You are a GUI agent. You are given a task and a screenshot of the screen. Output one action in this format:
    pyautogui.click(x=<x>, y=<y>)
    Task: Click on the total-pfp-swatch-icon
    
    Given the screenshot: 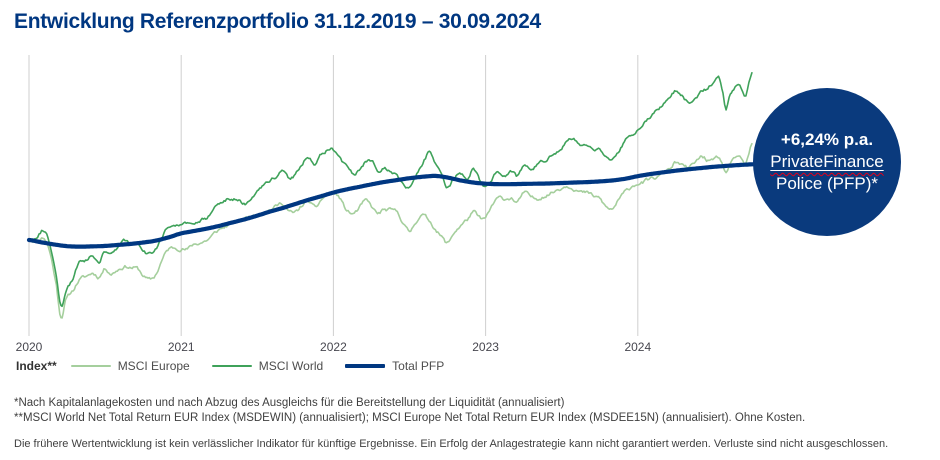 What is the action you would take?
    pyautogui.click(x=365, y=366)
    